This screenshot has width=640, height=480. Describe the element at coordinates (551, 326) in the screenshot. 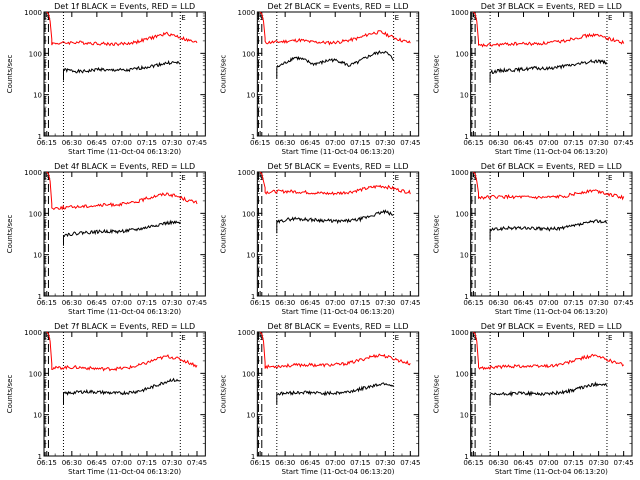

I see `chart-title: Det 9f BLACK = Events, RED = LLD` at that location.